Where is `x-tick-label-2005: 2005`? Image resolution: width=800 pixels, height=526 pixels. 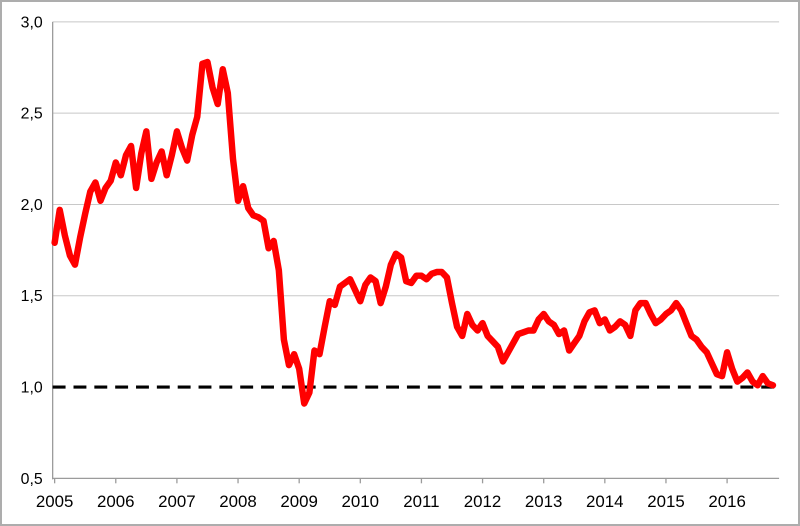
x-tick-label-2005: 2005 is located at coordinates (55, 501).